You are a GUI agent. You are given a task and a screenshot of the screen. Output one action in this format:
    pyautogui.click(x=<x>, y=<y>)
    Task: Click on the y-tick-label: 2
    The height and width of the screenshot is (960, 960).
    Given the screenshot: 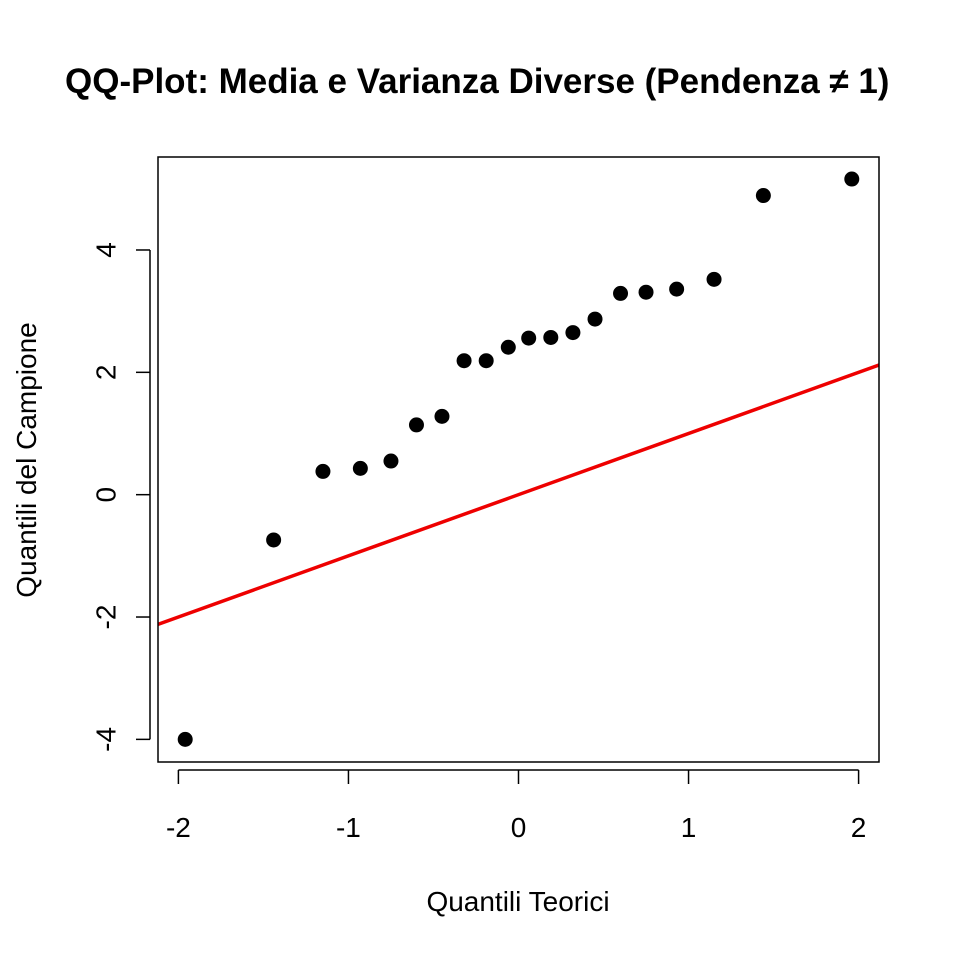 What is the action you would take?
    pyautogui.click(x=105, y=373)
    